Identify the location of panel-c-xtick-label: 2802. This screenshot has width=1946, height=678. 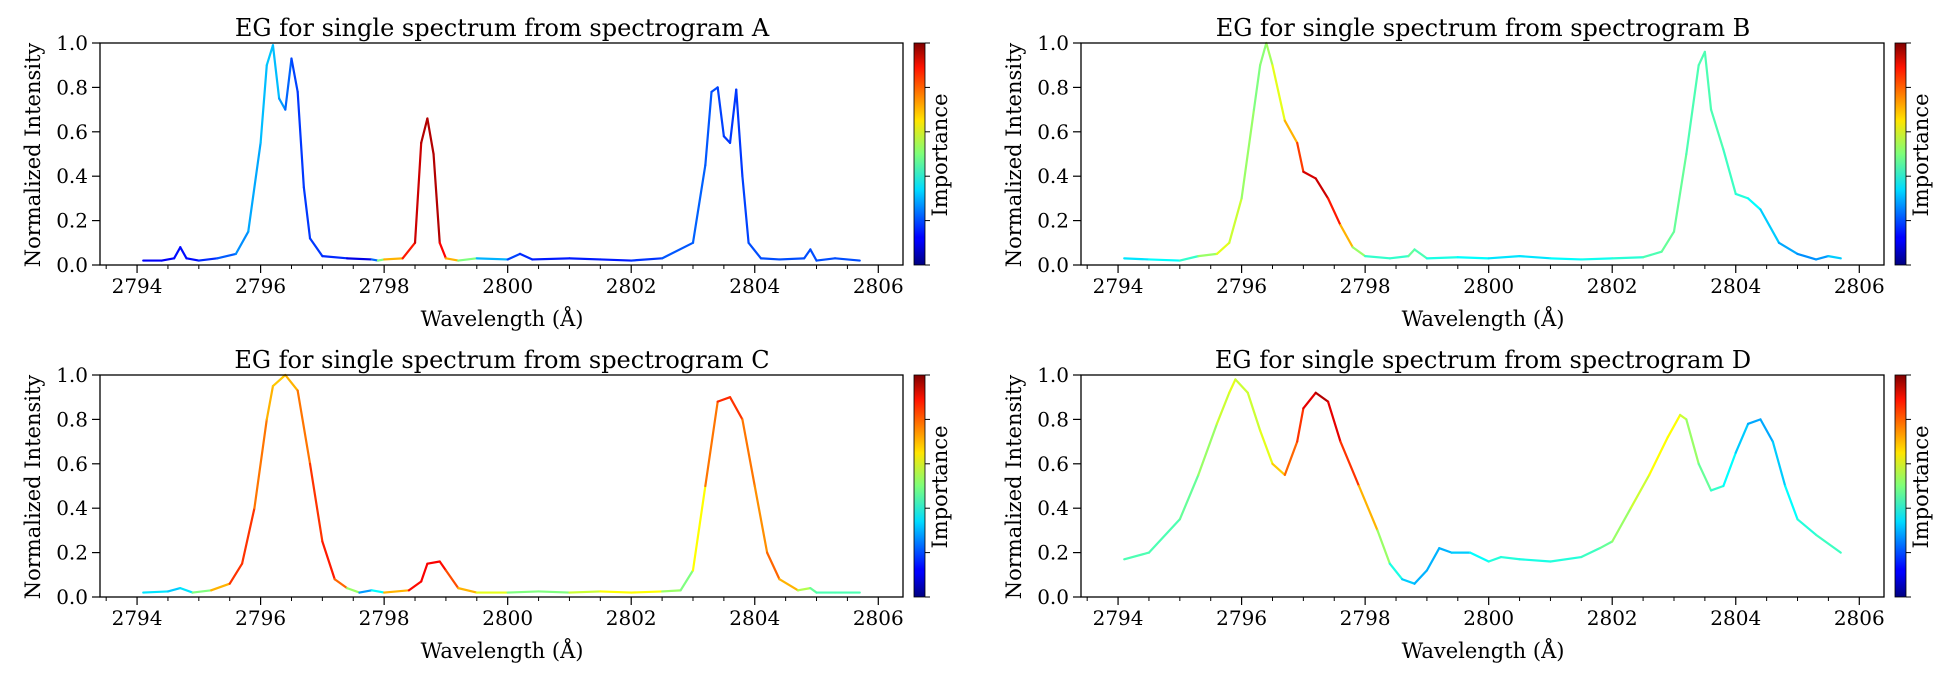
(631, 618).